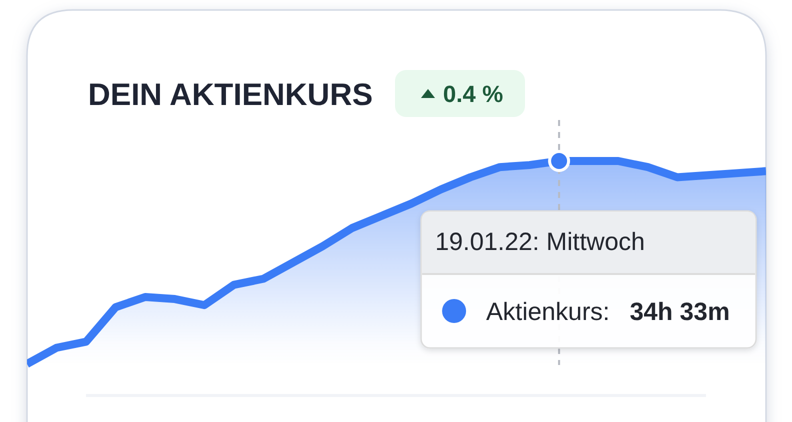 This screenshot has height=422, width=792. I want to click on legend-label: Aktienkurs:, so click(548, 312).